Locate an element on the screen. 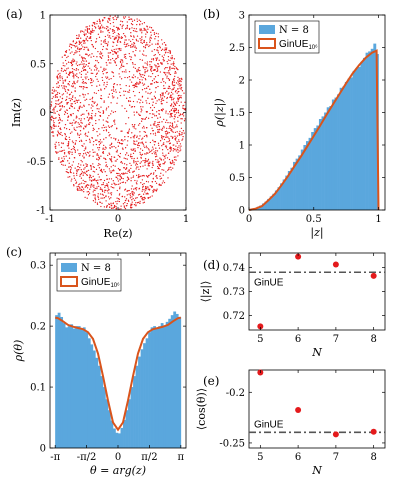 The image size is (407, 489). data-point-d is located at coordinates (260, 326).